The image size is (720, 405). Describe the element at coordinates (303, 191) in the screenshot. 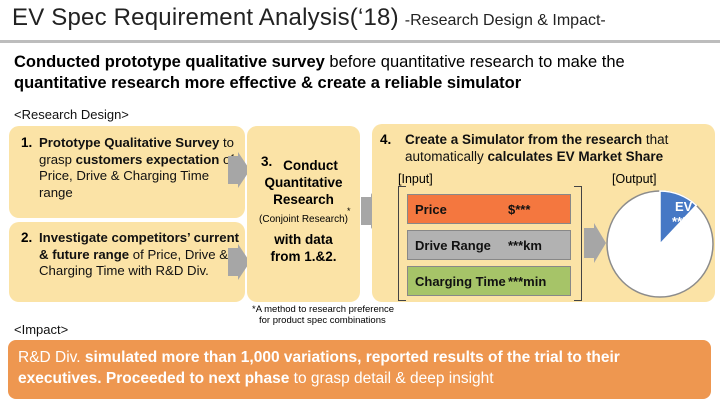

I see `step3-text-body: Quantitative Research` at that location.